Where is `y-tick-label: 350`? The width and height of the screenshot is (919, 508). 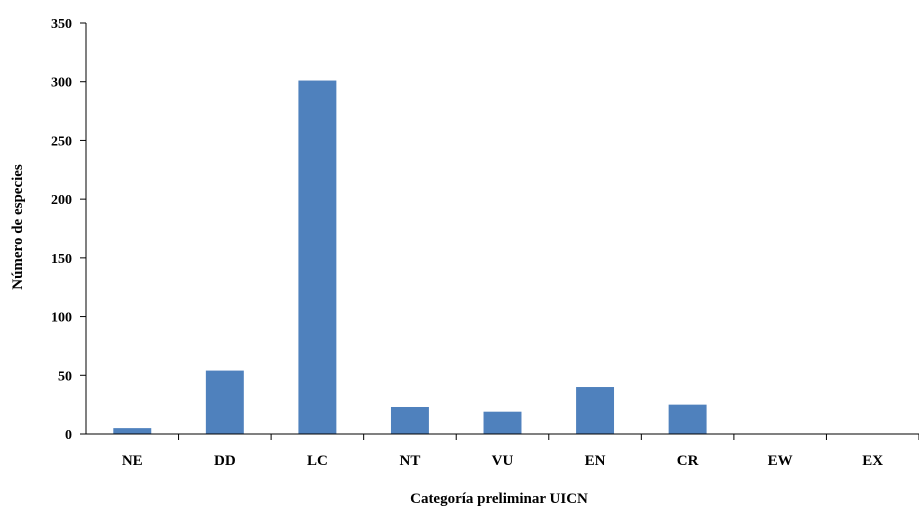
y-tick-label: 350 is located at coordinates (61, 24).